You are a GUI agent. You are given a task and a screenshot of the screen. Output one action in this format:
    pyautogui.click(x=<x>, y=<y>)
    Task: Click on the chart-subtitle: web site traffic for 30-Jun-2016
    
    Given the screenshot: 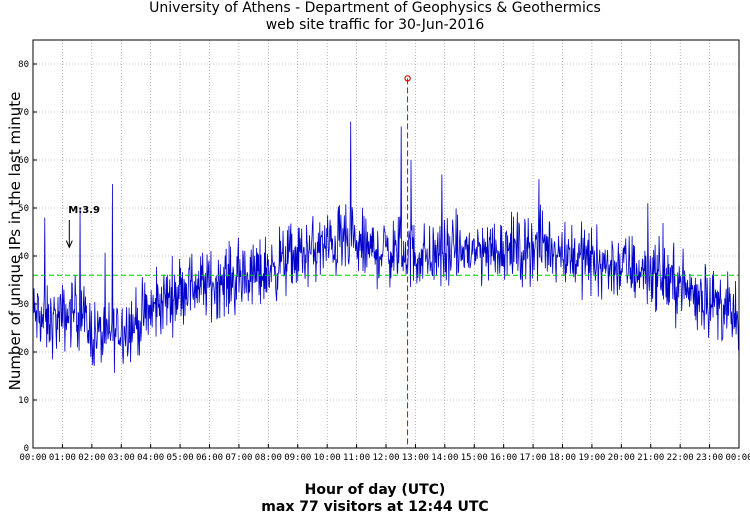 What is the action you would take?
    pyautogui.click(x=375, y=25)
    